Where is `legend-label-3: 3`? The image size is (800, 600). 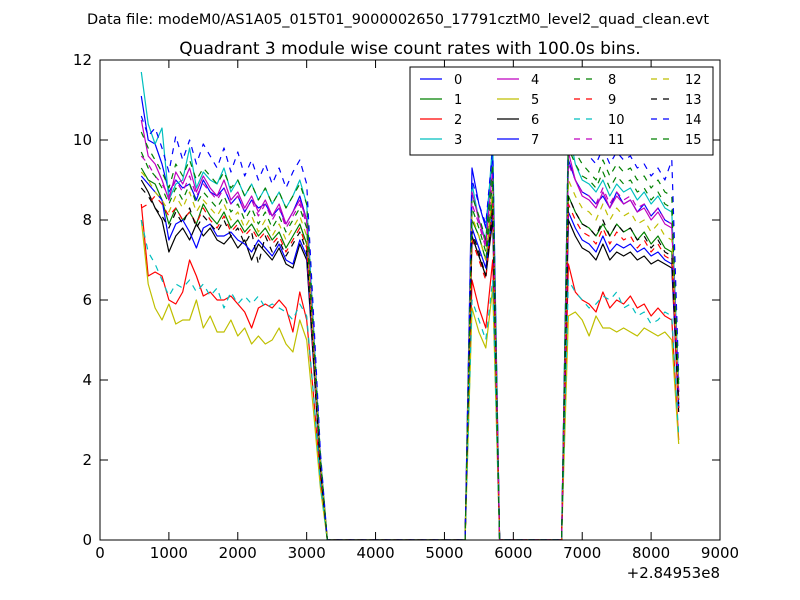
legend-label-3: 3 is located at coordinates (458, 140).